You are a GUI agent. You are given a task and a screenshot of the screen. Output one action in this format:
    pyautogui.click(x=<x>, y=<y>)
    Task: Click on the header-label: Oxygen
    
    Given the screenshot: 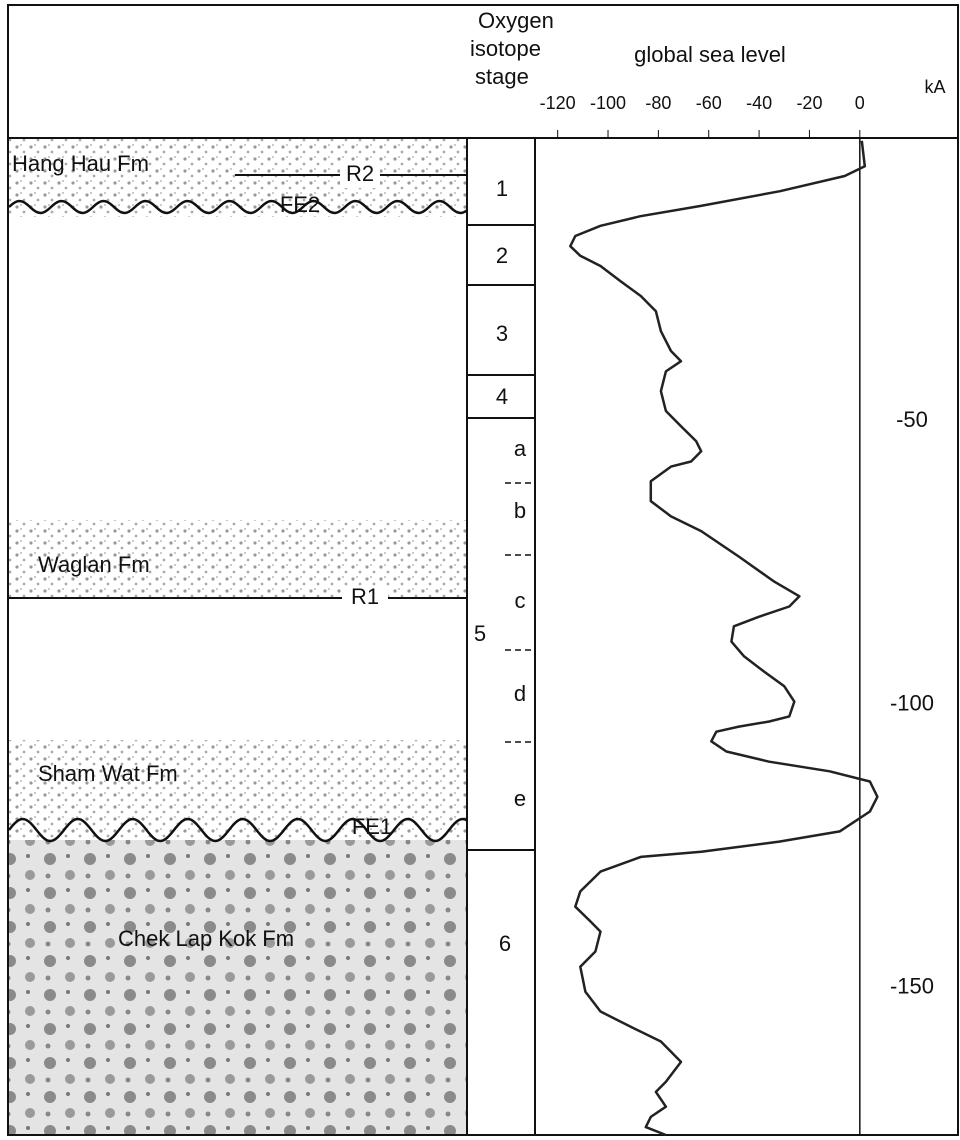 What is the action you would take?
    pyautogui.click(x=516, y=20)
    